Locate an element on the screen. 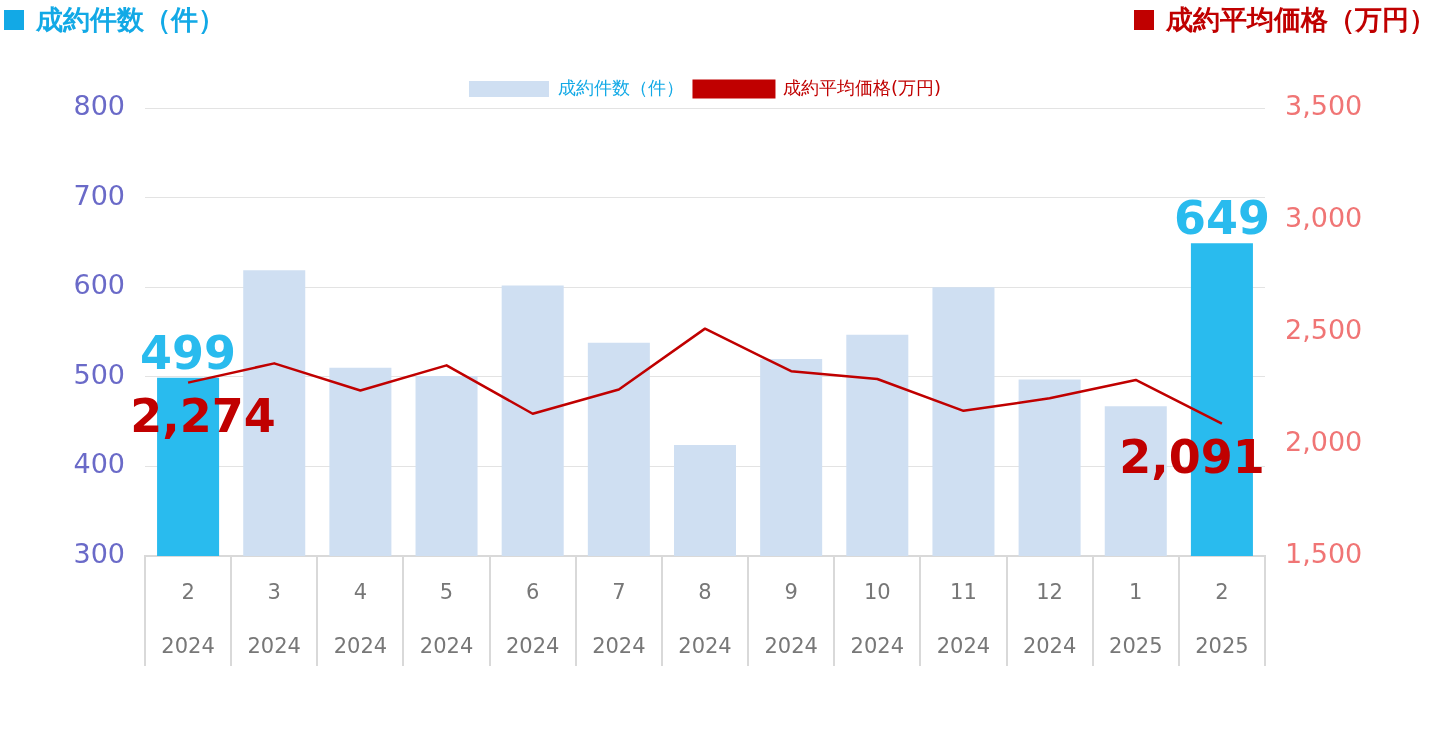  category-label: 5 2024 is located at coordinates (446, 619).